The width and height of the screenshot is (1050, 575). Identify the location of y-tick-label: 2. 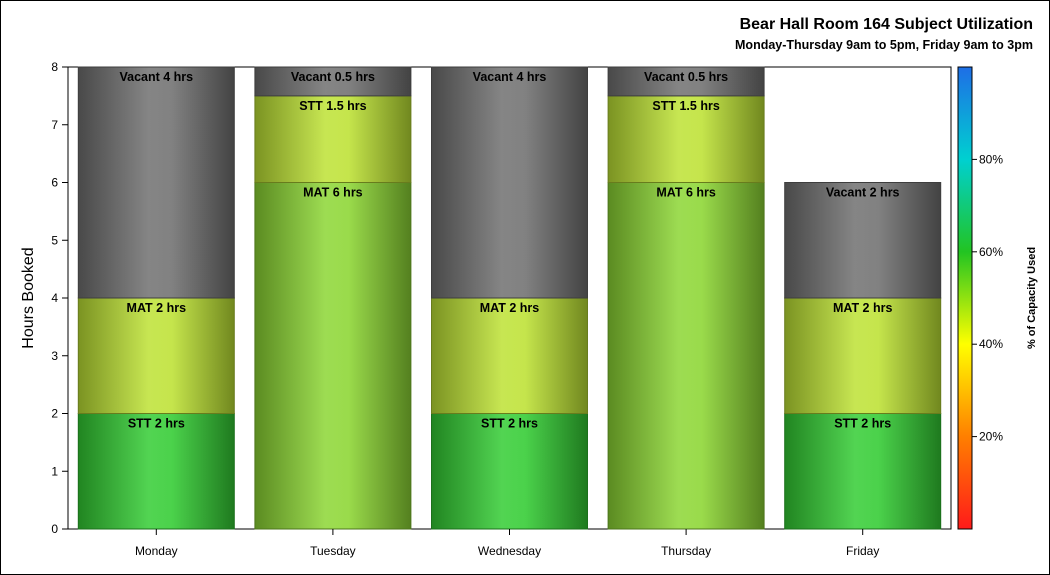
(54, 414).